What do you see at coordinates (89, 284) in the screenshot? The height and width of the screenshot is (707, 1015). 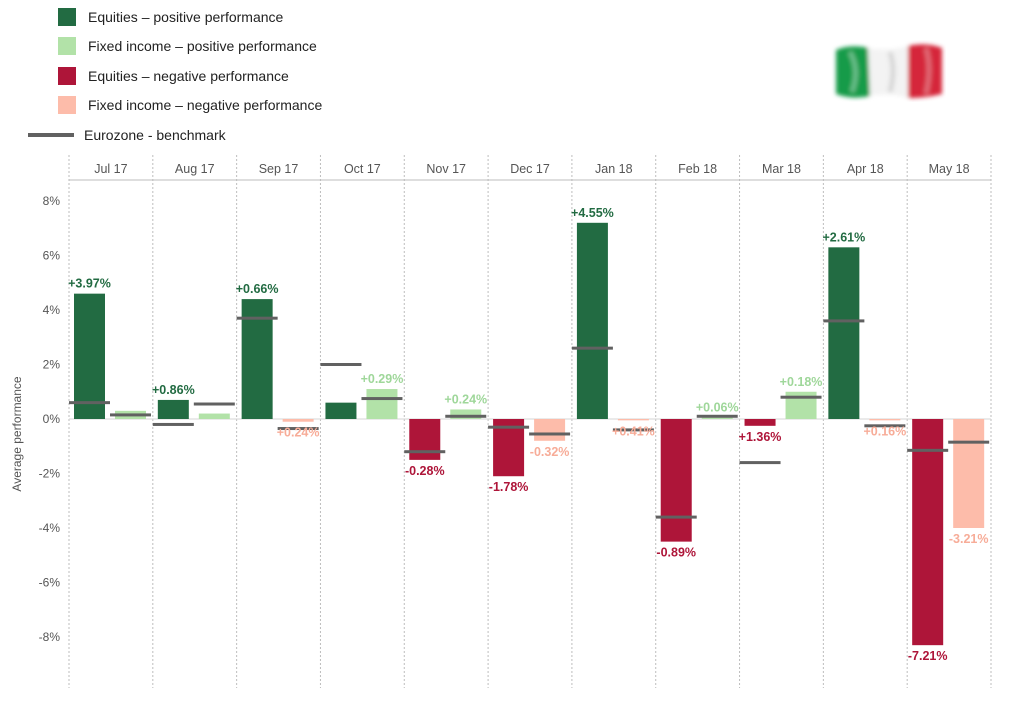 I see `equities-data-label: +3.97%` at bounding box center [89, 284].